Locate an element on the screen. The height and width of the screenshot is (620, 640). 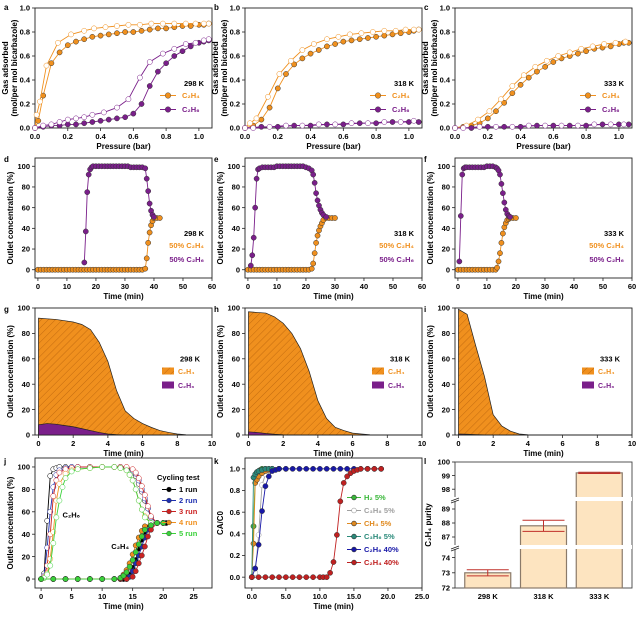
legend-label: 50% C₂H₄ is located at coordinates (396, 245).